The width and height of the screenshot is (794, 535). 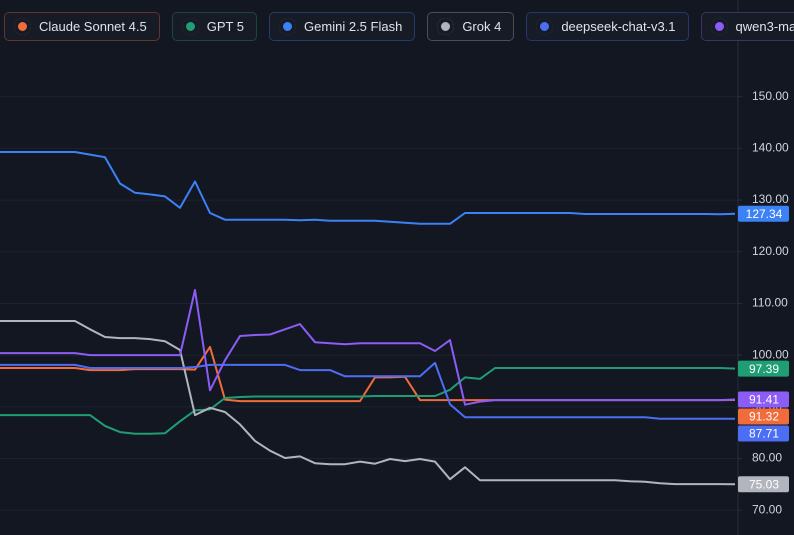 I want to click on last-value-label: 97.39, so click(x=764, y=369).